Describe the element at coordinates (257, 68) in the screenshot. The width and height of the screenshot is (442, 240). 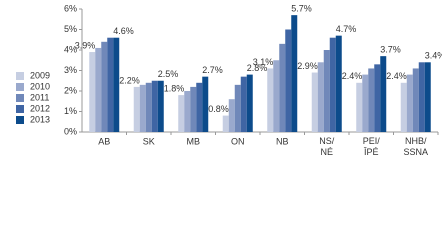
I see `value-label: 2.8%` at that location.